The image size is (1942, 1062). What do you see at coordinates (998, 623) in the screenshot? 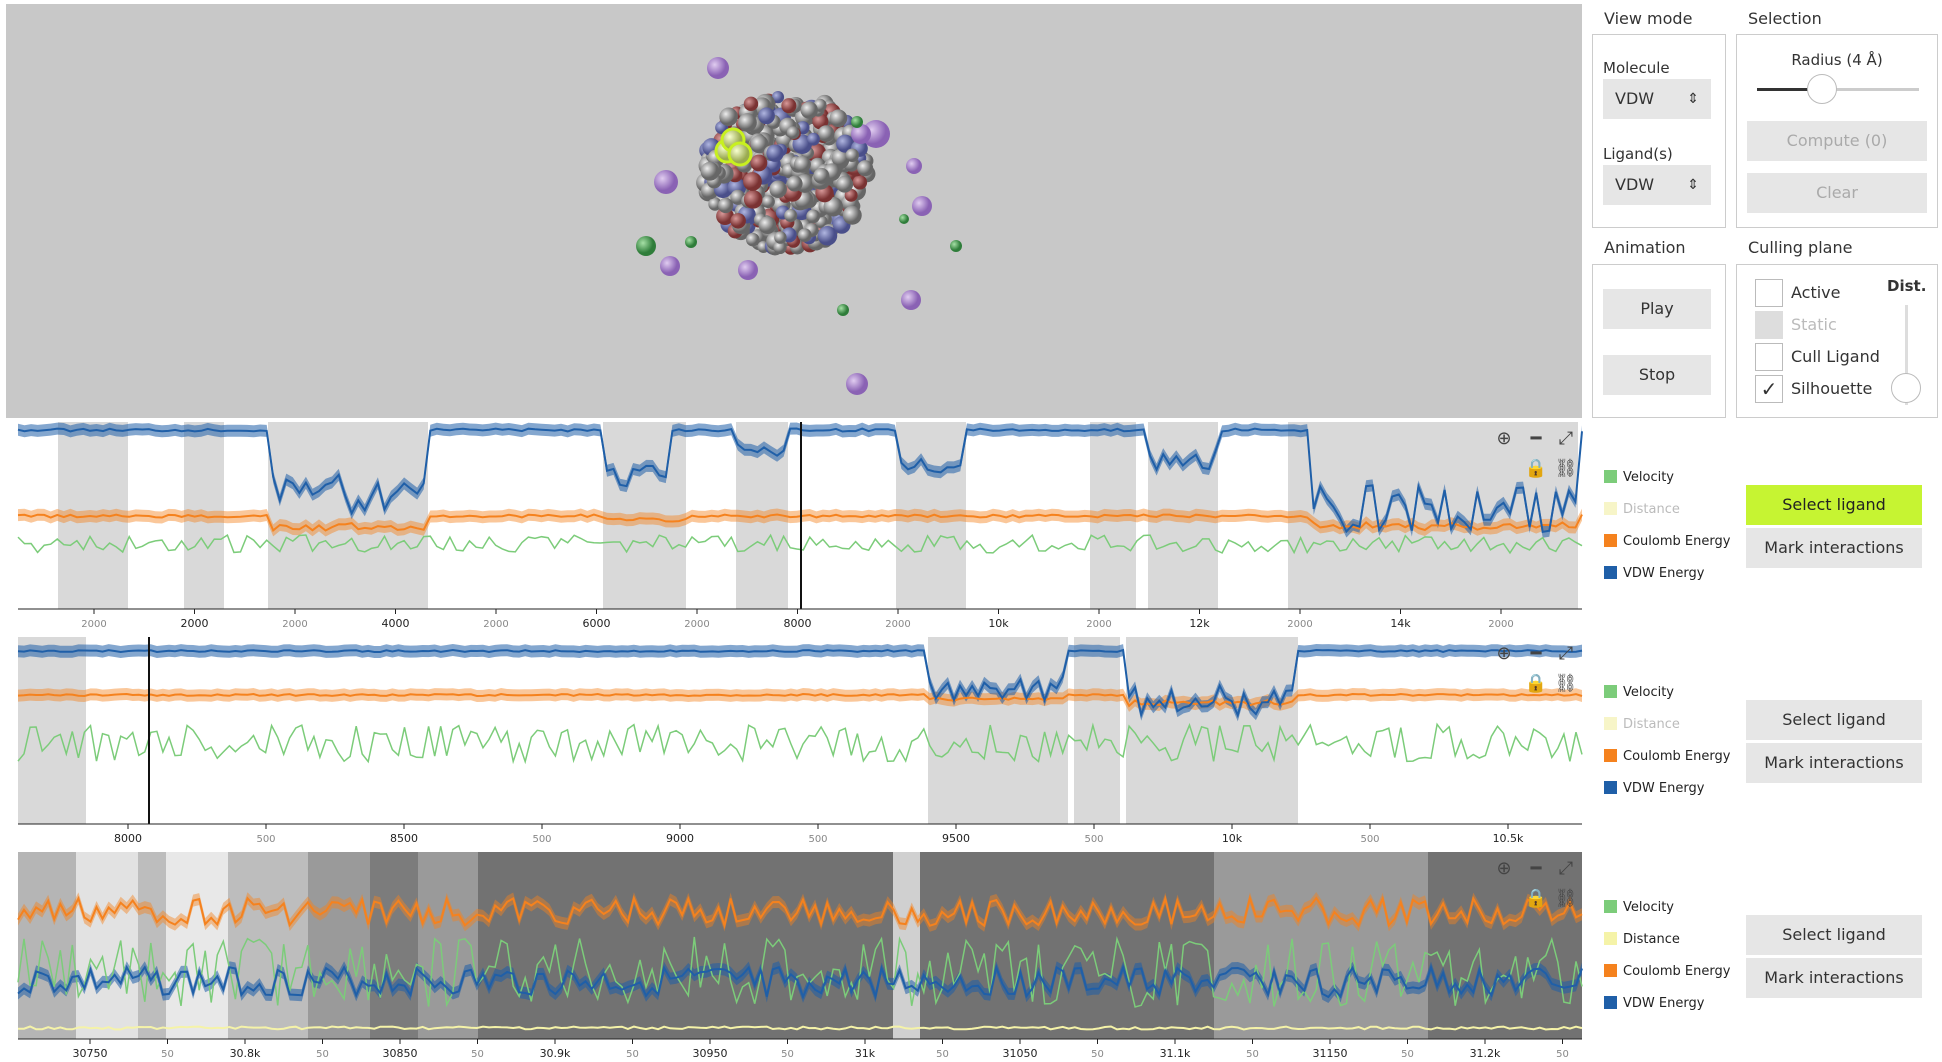
I see `x-tick-label: 10k` at bounding box center [998, 623].